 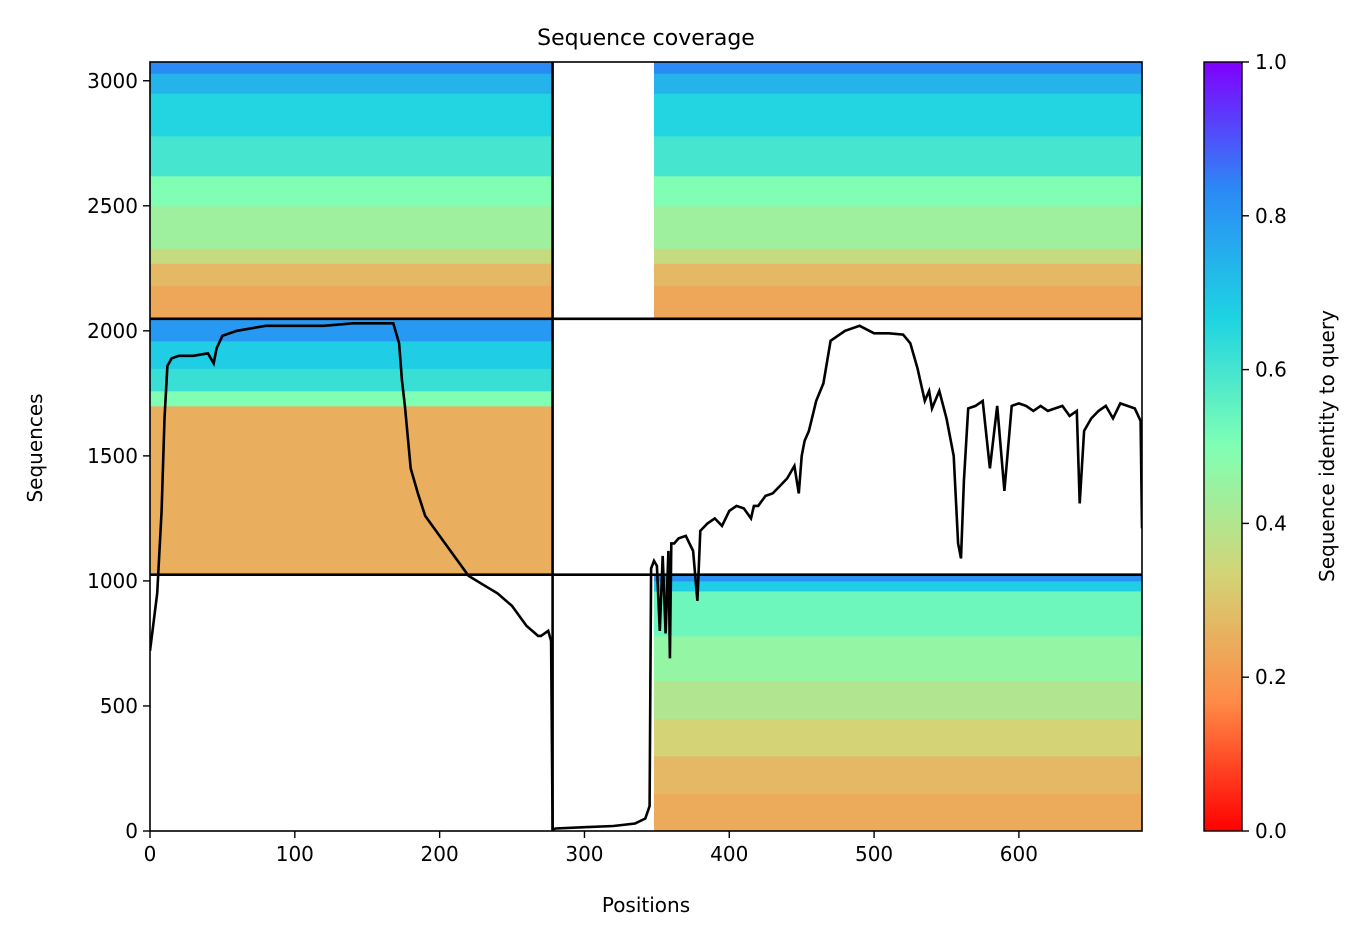 What do you see at coordinates (150, 854) in the screenshot?
I see `x-tick-label: 0` at bounding box center [150, 854].